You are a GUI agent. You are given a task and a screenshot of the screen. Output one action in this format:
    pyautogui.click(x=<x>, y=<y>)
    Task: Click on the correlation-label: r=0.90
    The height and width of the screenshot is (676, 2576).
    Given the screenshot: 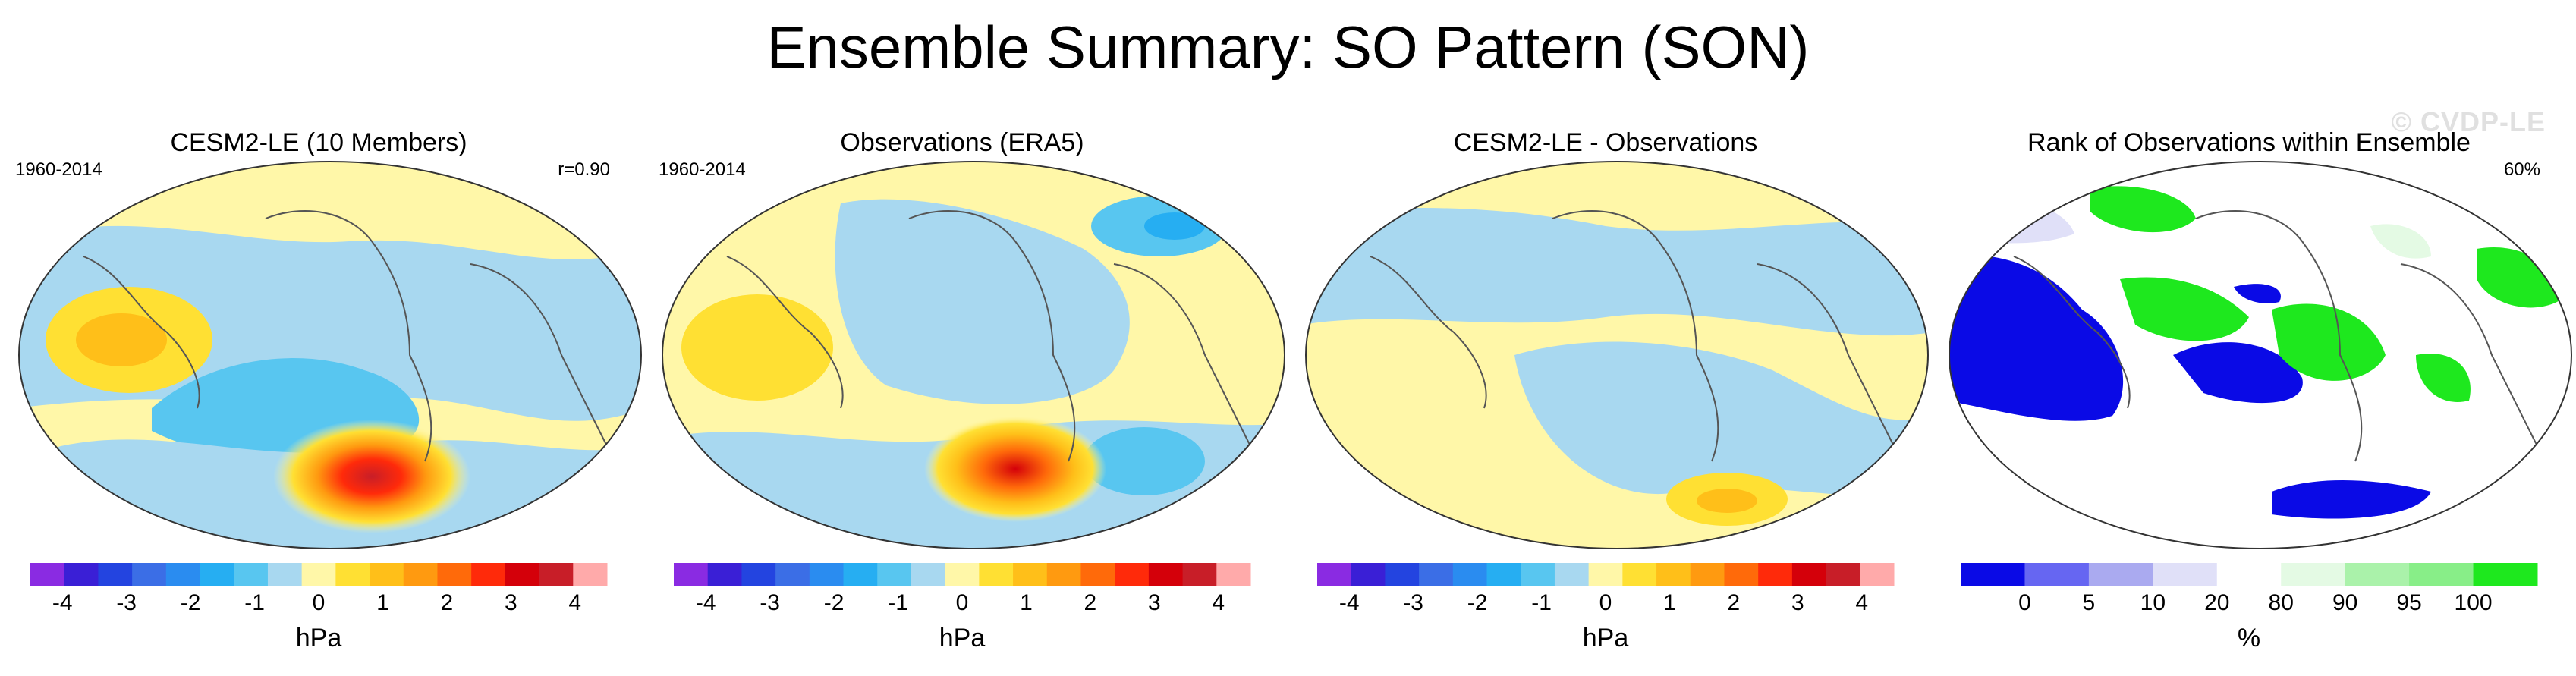 What is the action you would take?
    pyautogui.click(x=584, y=169)
    